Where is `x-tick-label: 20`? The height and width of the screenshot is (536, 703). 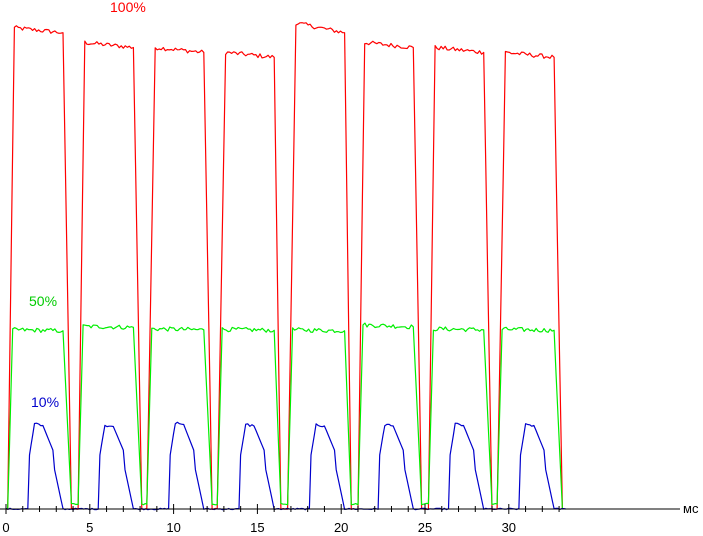 x-tick-label: 20 is located at coordinates (341, 527).